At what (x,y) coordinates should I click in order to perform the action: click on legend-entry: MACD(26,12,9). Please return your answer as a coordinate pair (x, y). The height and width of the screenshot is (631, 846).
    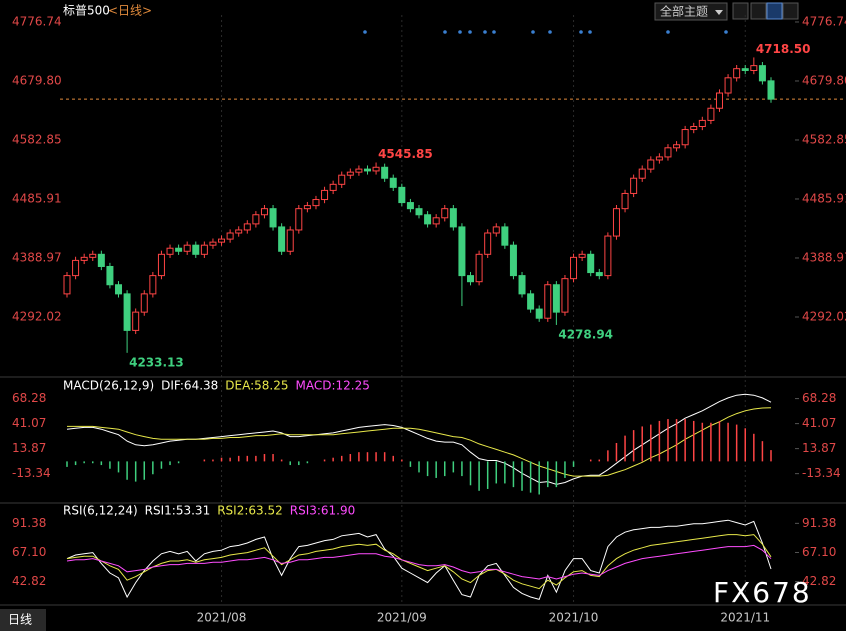
    Looking at the image, I should click on (108, 386).